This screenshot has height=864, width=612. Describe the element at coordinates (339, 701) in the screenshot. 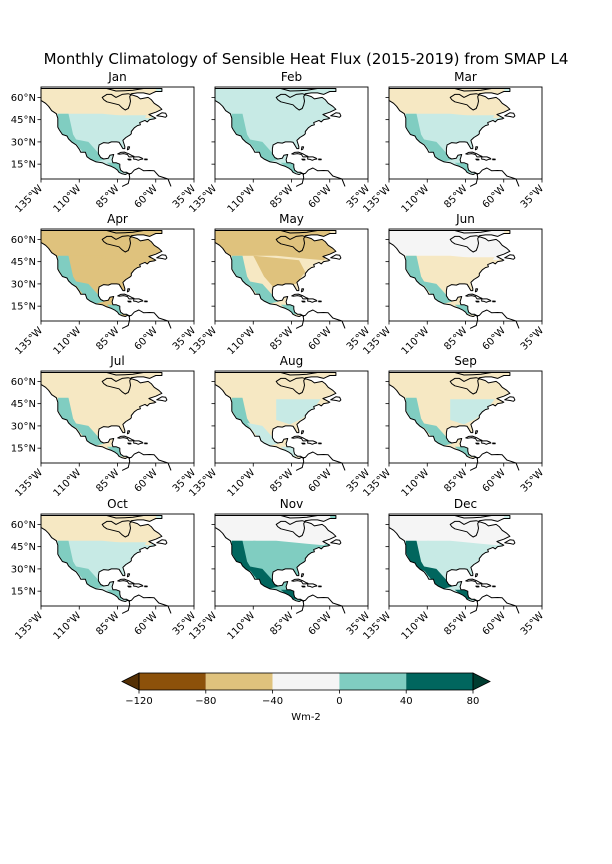

I see `colorbar-tick-label: 0` at that location.